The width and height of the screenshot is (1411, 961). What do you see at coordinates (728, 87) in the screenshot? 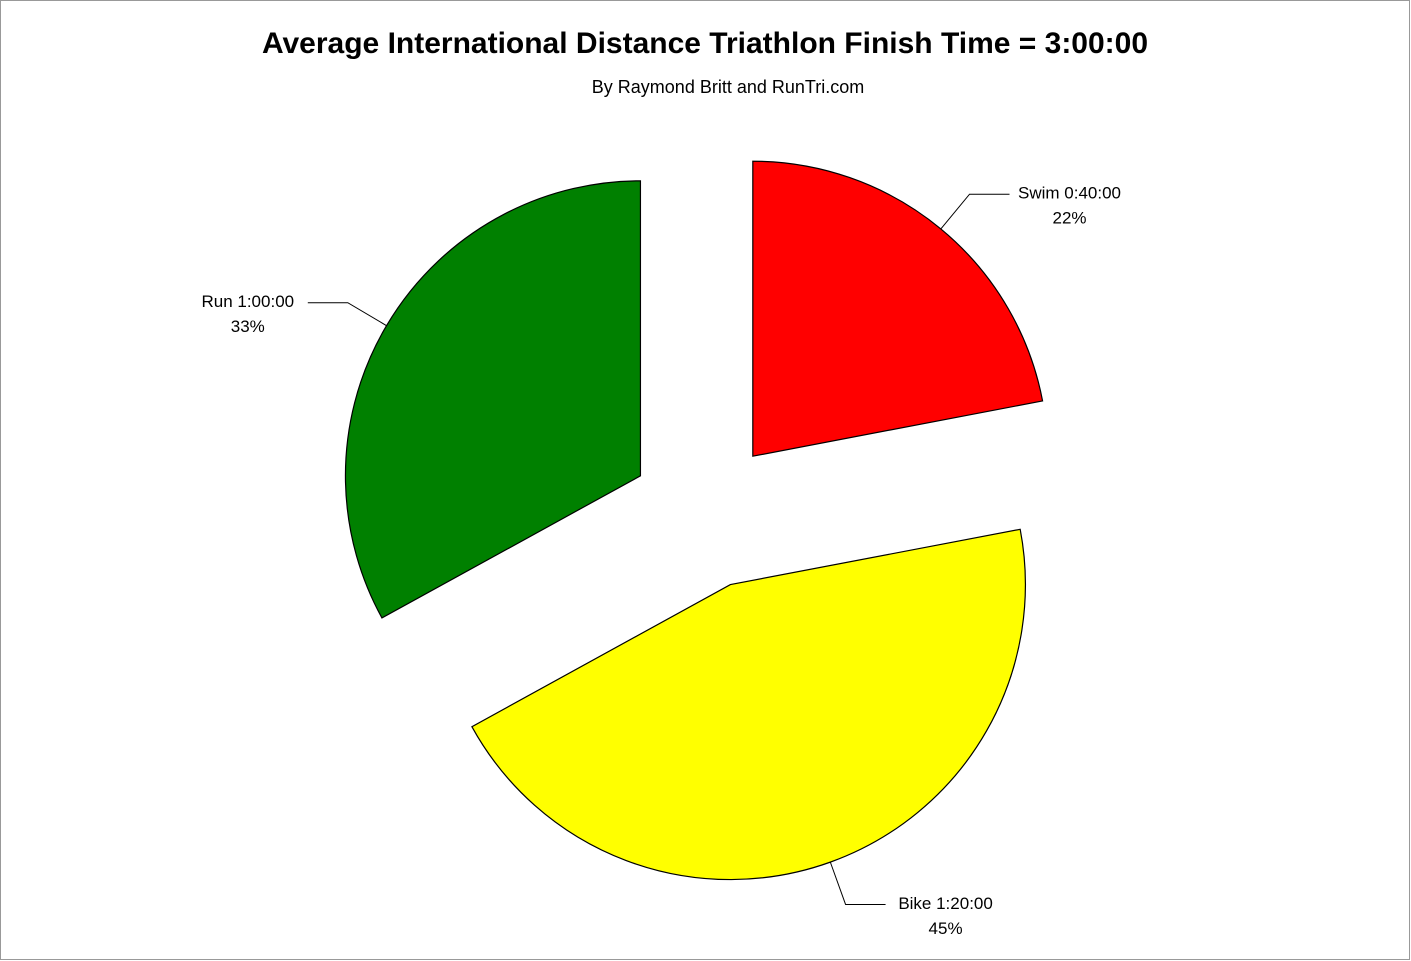
I see `chart-subtitle: By Raymond Britt and RunTri.com` at bounding box center [728, 87].